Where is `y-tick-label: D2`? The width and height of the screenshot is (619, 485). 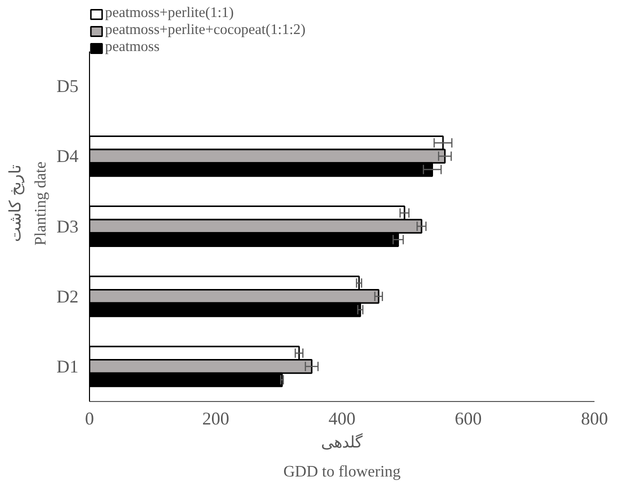 y-tick-label: D2 is located at coordinates (67, 296).